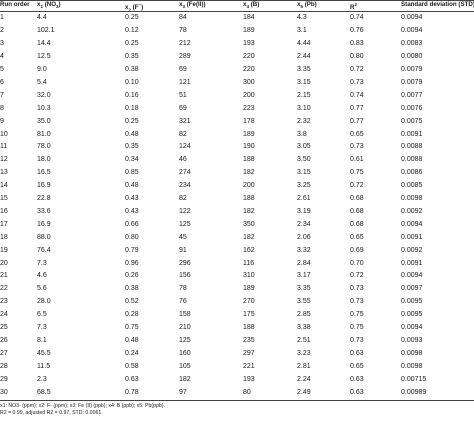 This screenshot has width=474, height=430. What do you see at coordinates (4, 263) in the screenshot?
I see `run-order-cell: 20` at bounding box center [4, 263].